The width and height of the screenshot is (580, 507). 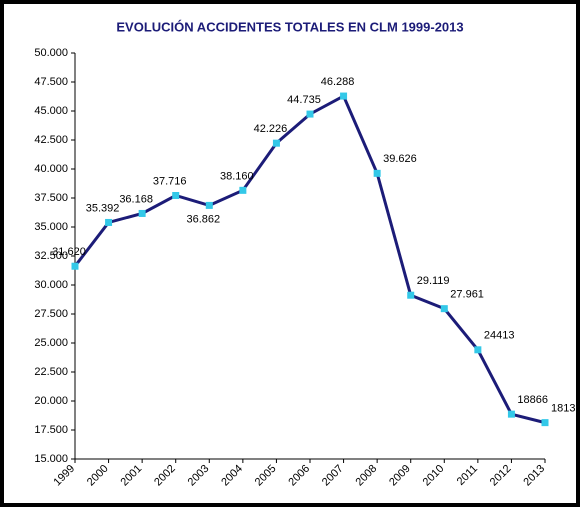 What do you see at coordinates (565, 409) in the screenshot?
I see `value-label: 18135` at bounding box center [565, 409].